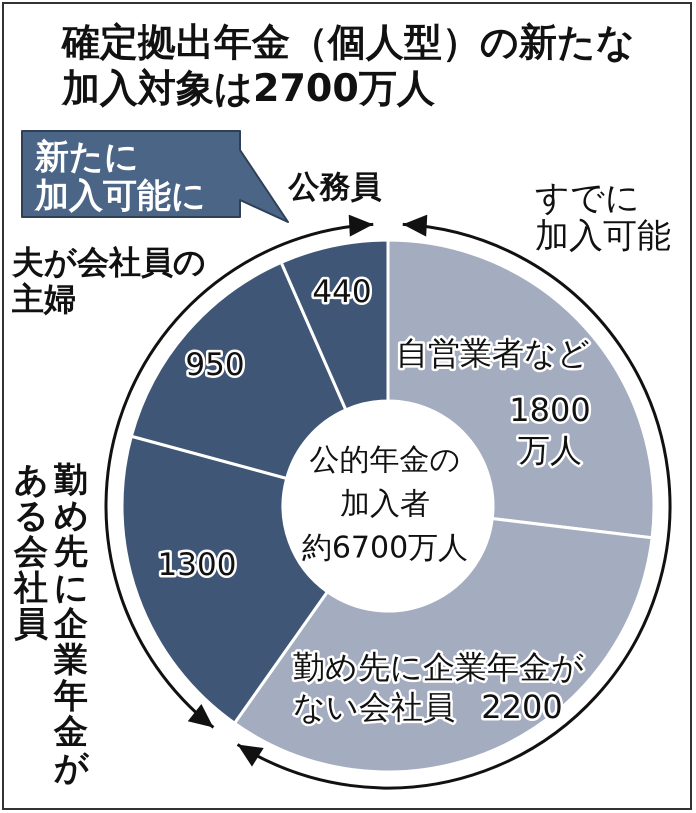  I want to click on data-label: 1800万人, so click(550, 430).